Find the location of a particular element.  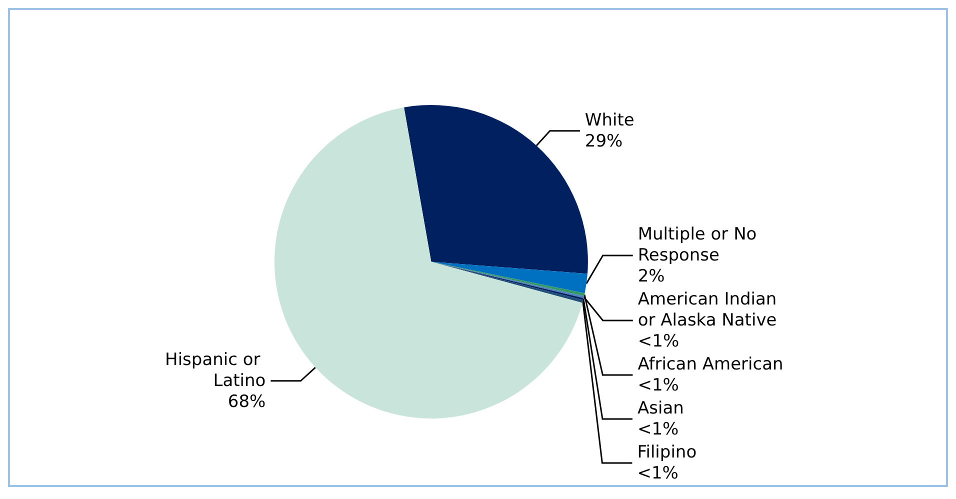

data-label: 2% is located at coordinates (651, 276).